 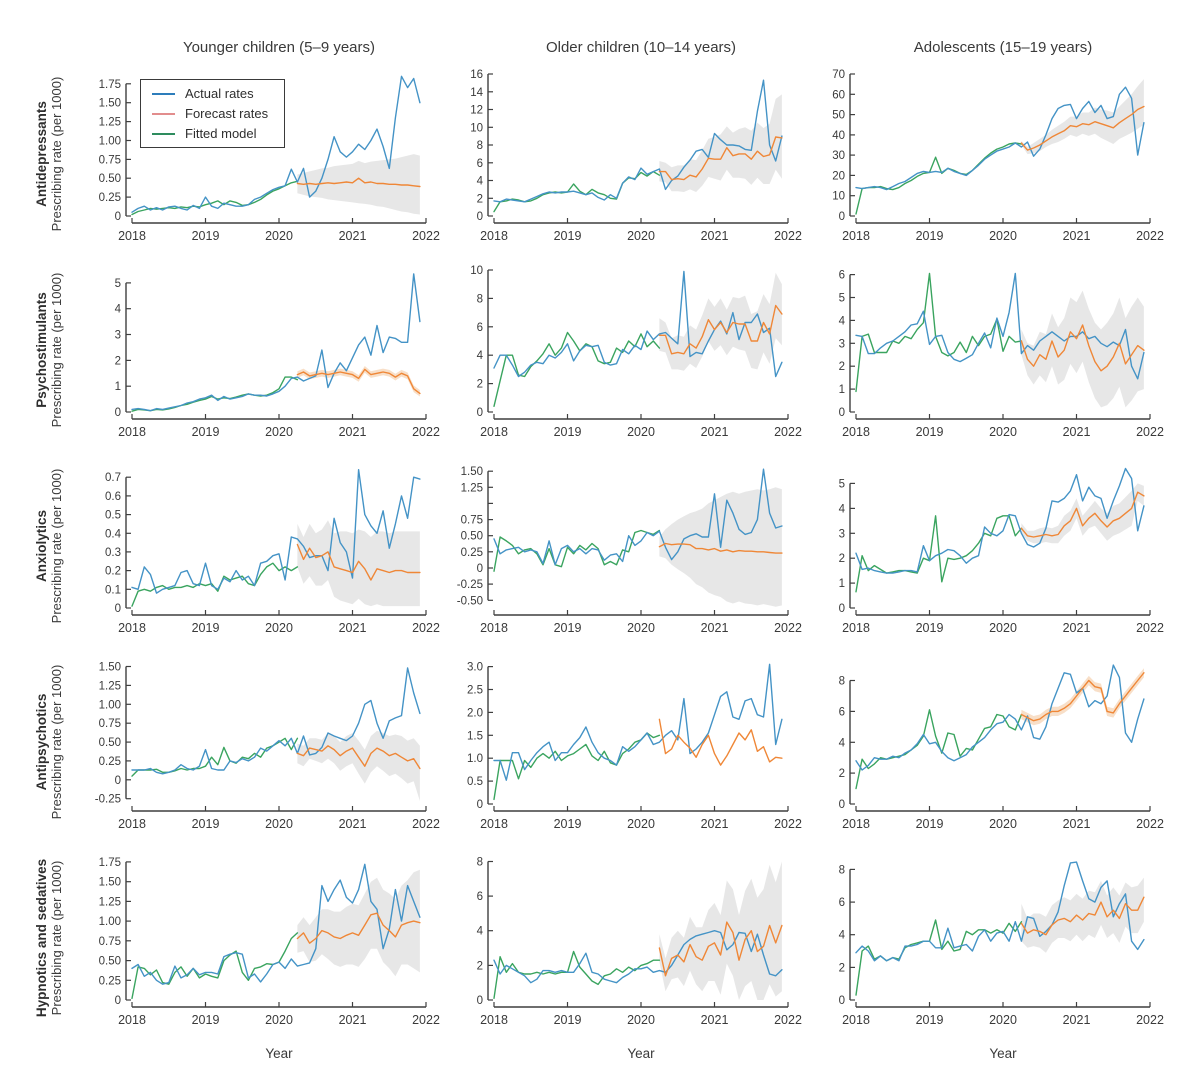 What do you see at coordinates (41, 742) in the screenshot?
I see `row-label-name: Antipsychotics` at bounding box center [41, 742].